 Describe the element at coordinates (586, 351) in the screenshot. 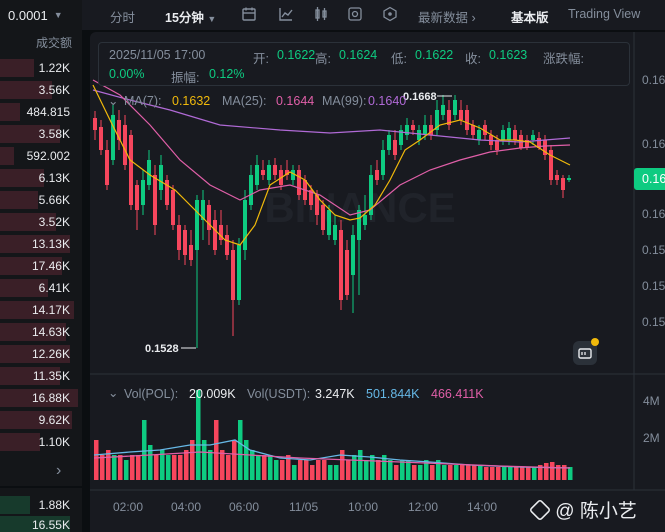

I see `snapshot-button` at that location.